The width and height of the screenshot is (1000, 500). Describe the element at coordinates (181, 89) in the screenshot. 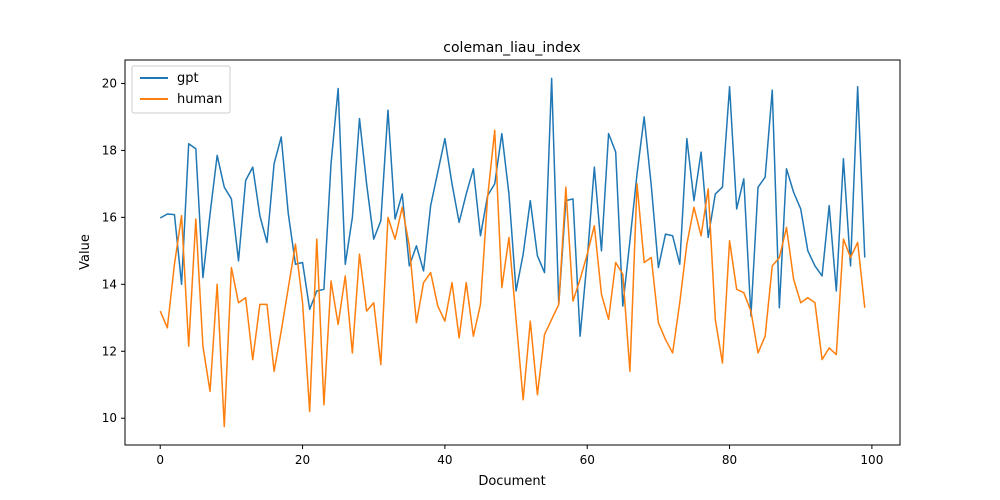

I see `legend: gpt human` at that location.